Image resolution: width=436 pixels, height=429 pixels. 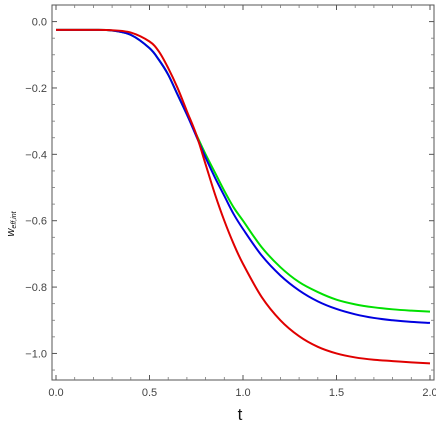 I want to click on y-tick-label: −0.4, so click(x=36, y=155).